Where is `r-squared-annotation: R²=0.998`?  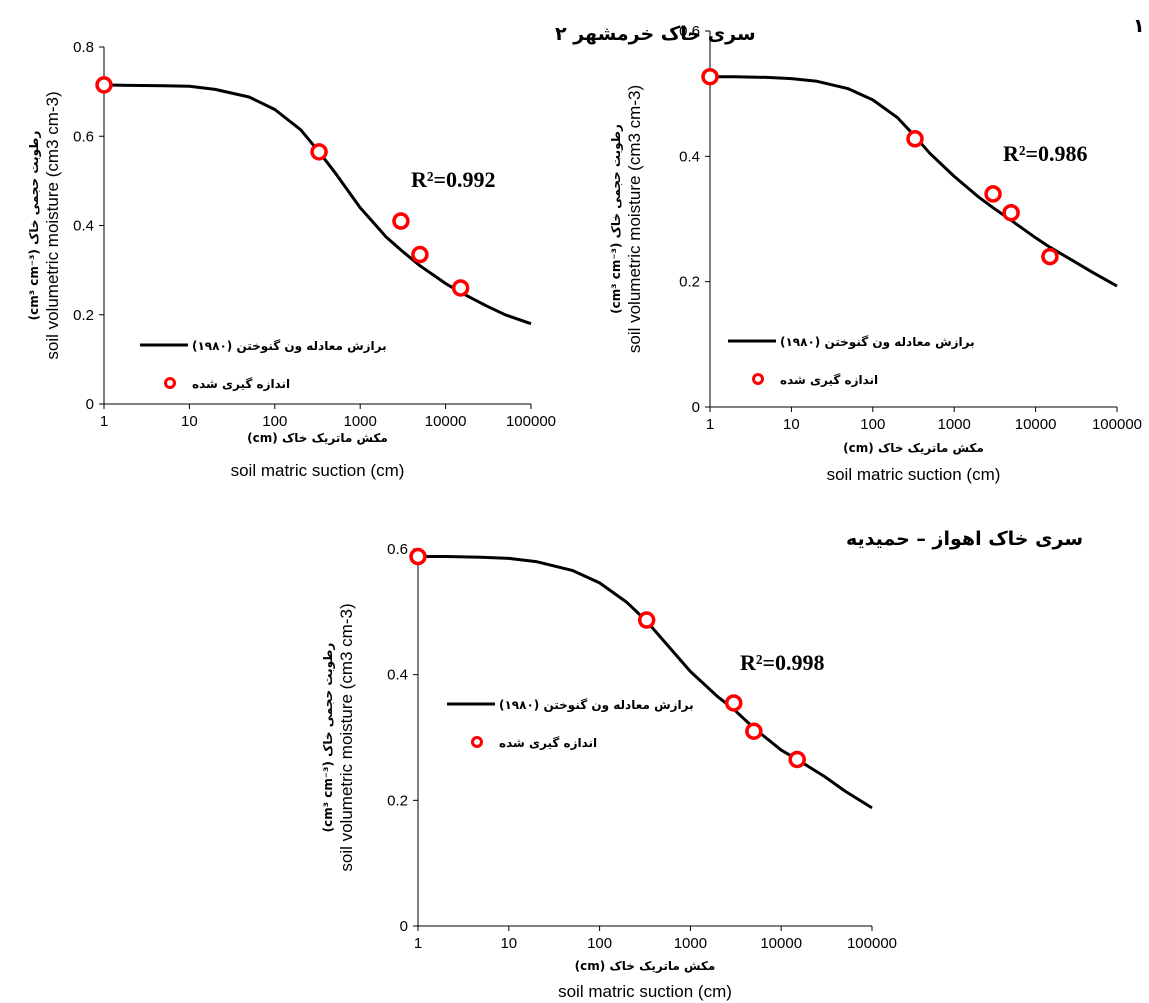
r-squared-annotation: R²=0.998 is located at coordinates (782, 662).